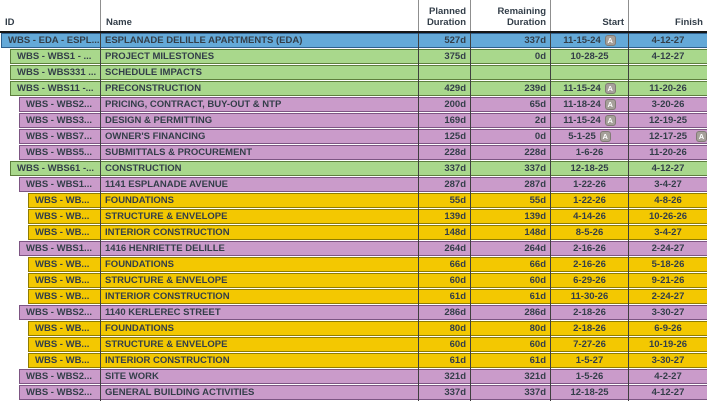  Describe the element at coordinates (510, 281) in the screenshot. I see `remaining-duration-cell: 60d` at that location.